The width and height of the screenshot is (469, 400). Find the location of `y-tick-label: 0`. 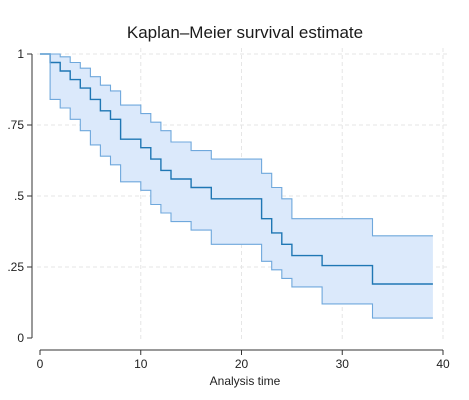

y-tick-label: 0 is located at coordinates (20, 338).